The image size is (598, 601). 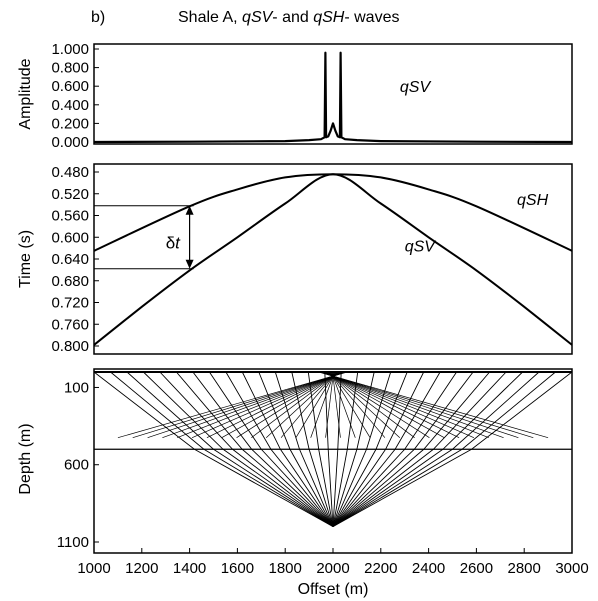 I want to click on amplitude-frame, so click(x=333, y=94).